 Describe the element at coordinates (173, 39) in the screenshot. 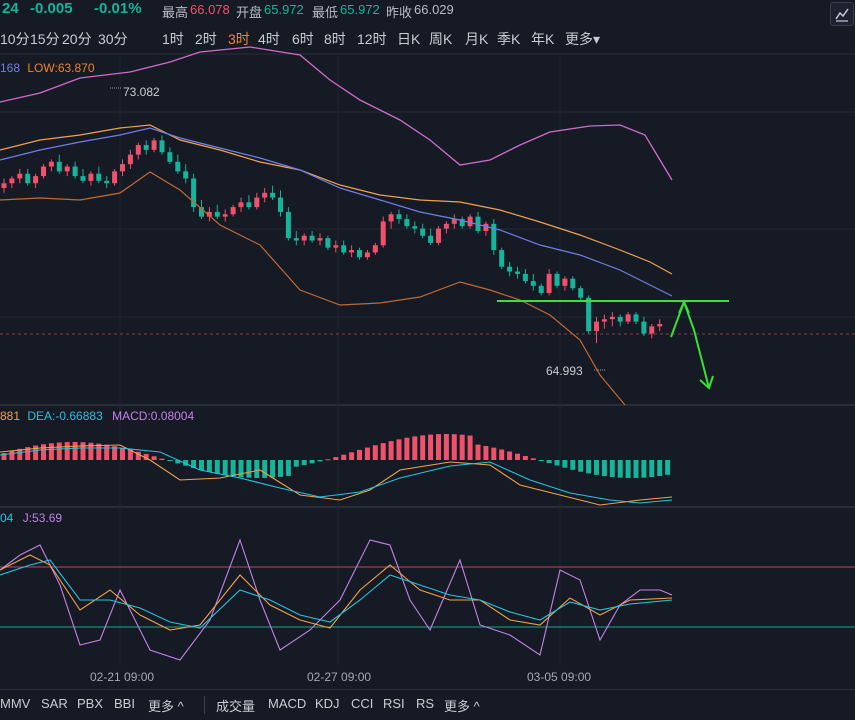

I see `interval-tab: 1时` at that location.